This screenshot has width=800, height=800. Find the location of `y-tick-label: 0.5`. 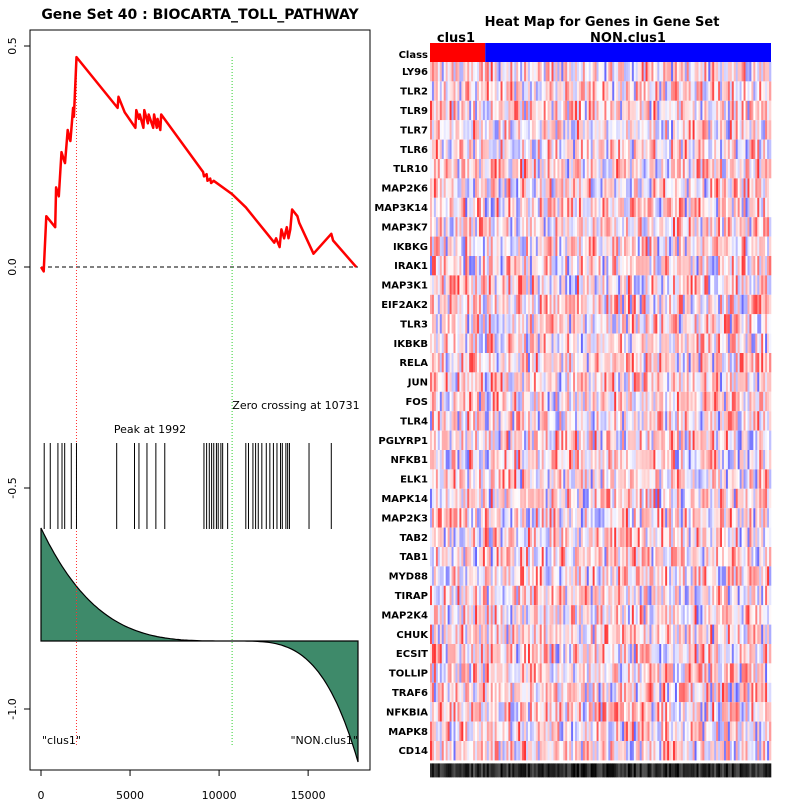

y-tick-label: 0.5 is located at coordinates (12, 46).